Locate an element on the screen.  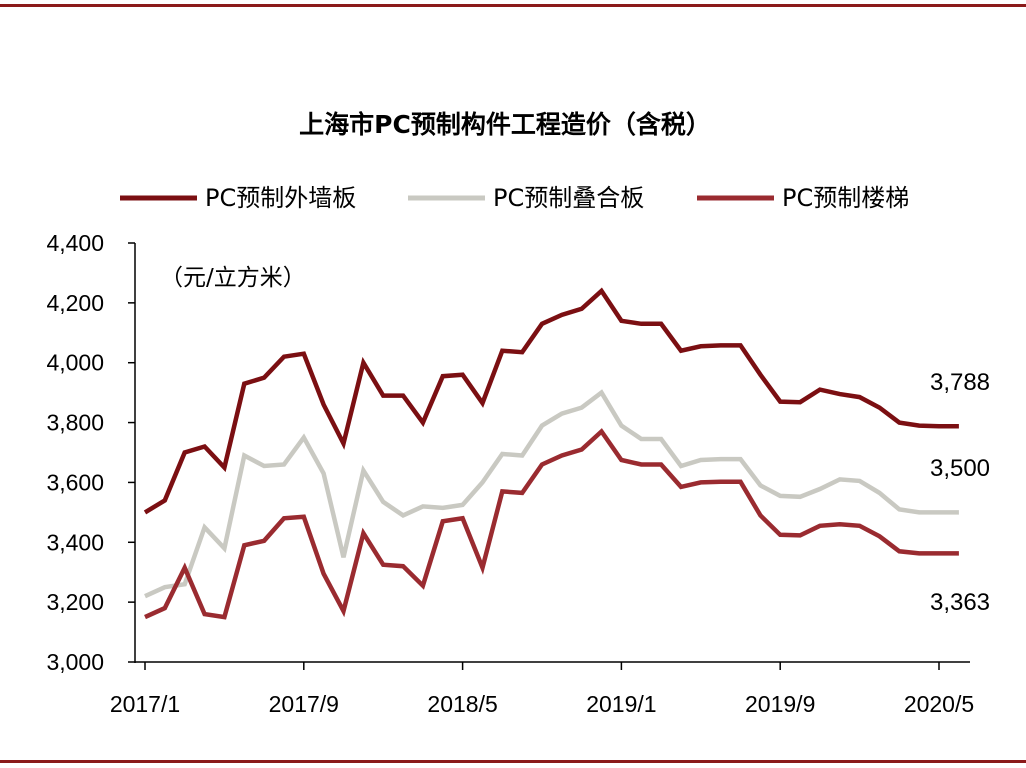
x-tick-label: 2019/1 is located at coordinates (621, 704).